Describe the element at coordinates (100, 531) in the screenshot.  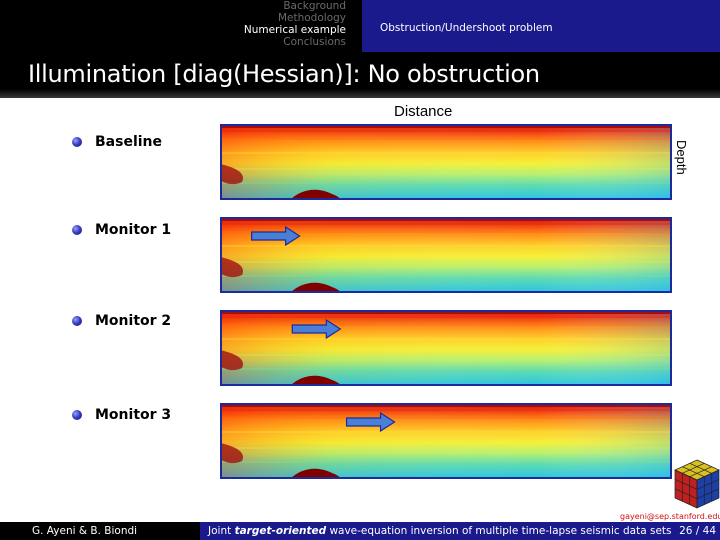
I see `footer-authors: G. Ayeni & B. Biondi` at that location.